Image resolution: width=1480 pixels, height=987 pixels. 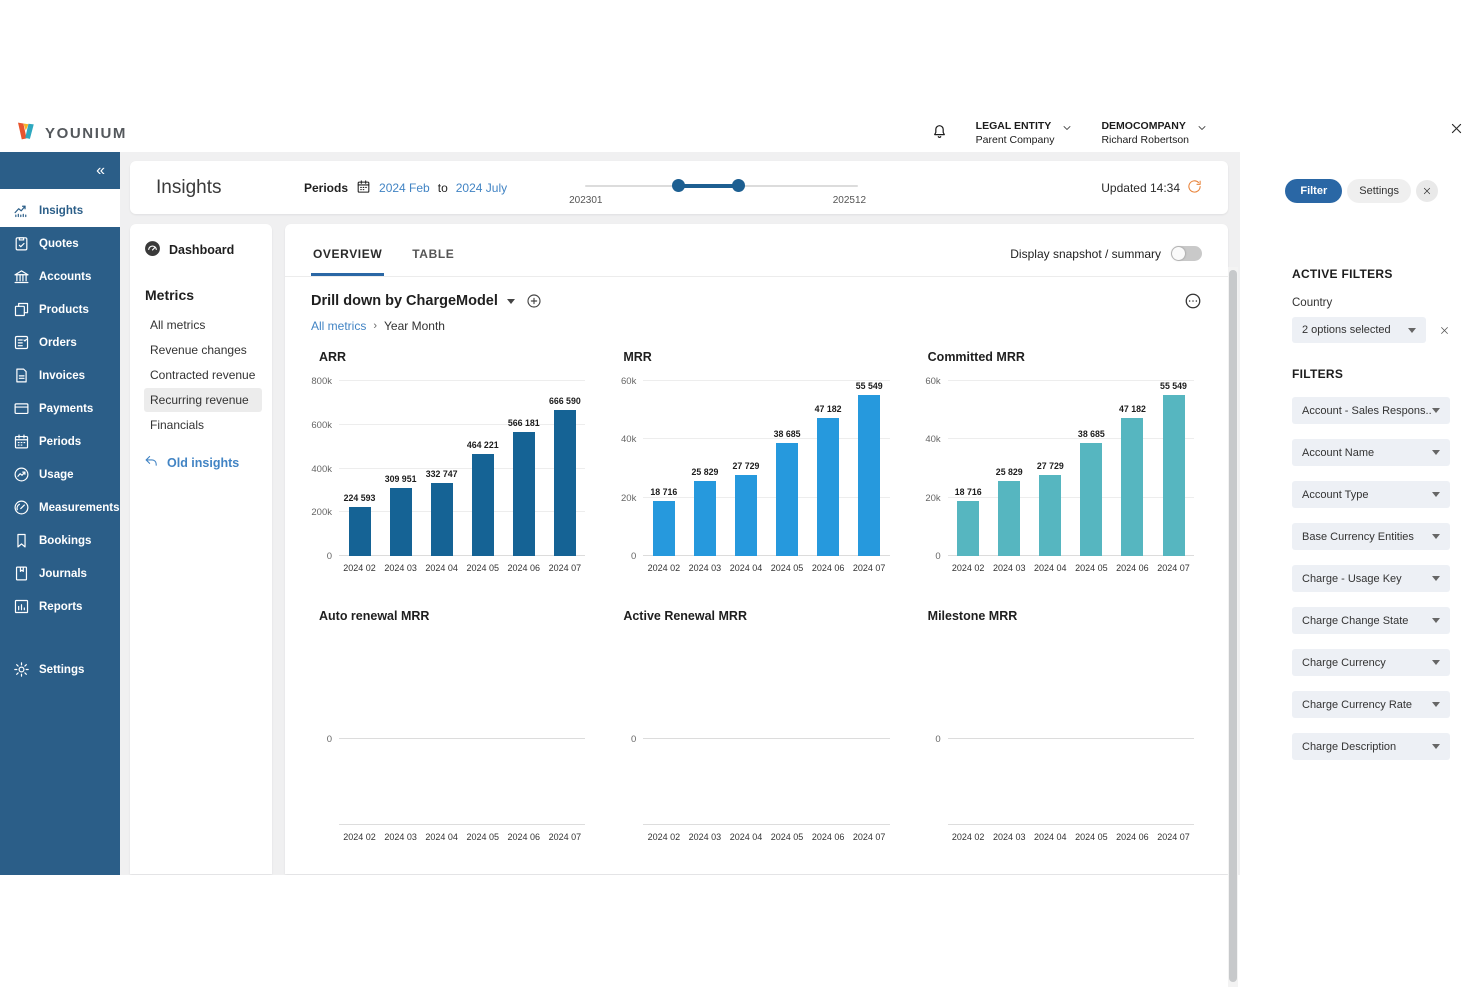 I want to click on sidebar-item-orders: Orders, so click(x=60, y=342).